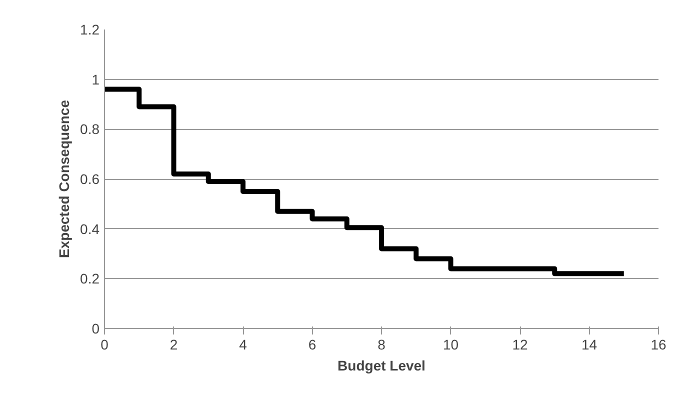 This screenshot has width=692, height=410. What do you see at coordinates (312, 344) in the screenshot?
I see `x-tick-label: 6` at bounding box center [312, 344].